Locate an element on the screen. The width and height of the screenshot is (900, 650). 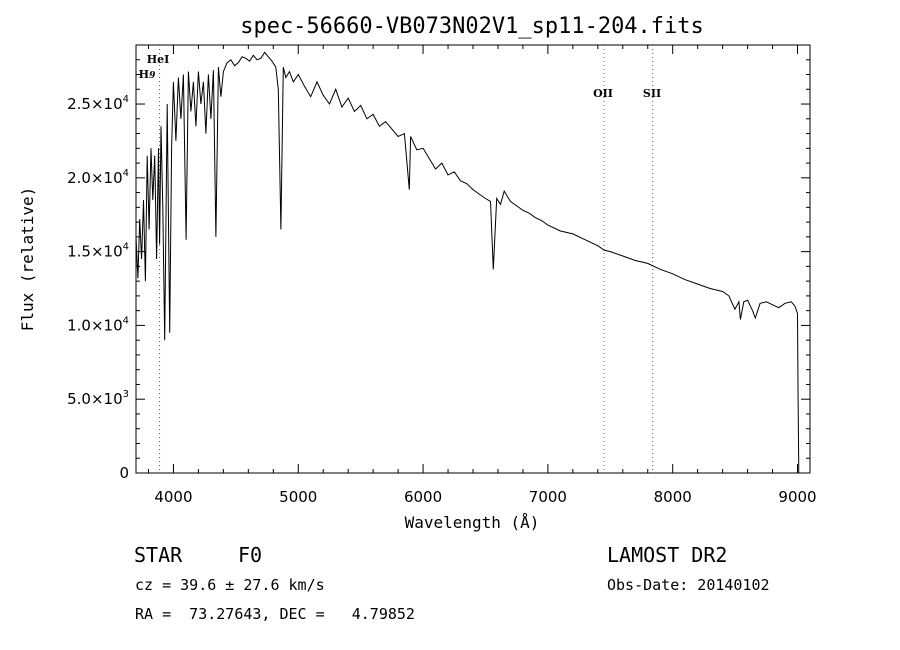
x-axis-label: Wavelength (Å) is located at coordinates (472, 522).